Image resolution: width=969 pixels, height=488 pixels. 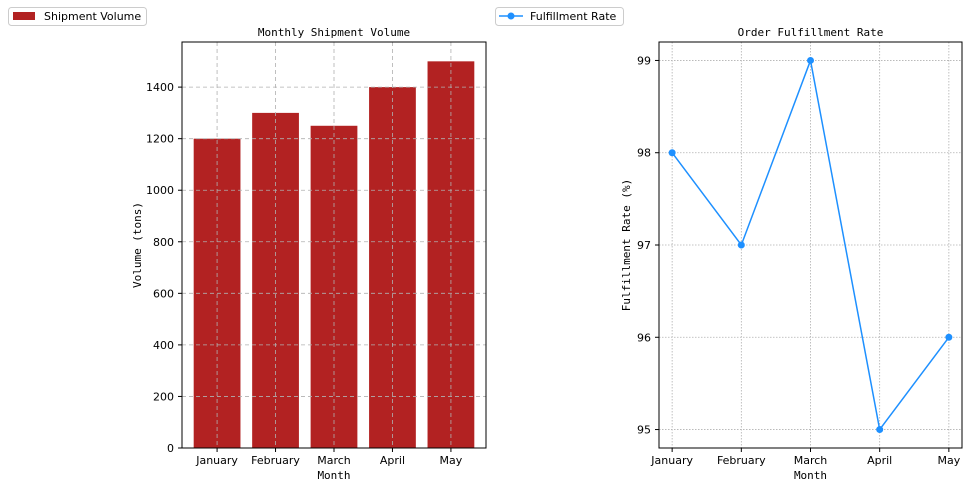 What do you see at coordinates (644, 337) in the screenshot?
I see `line-y-tick-label: 96` at bounding box center [644, 337].